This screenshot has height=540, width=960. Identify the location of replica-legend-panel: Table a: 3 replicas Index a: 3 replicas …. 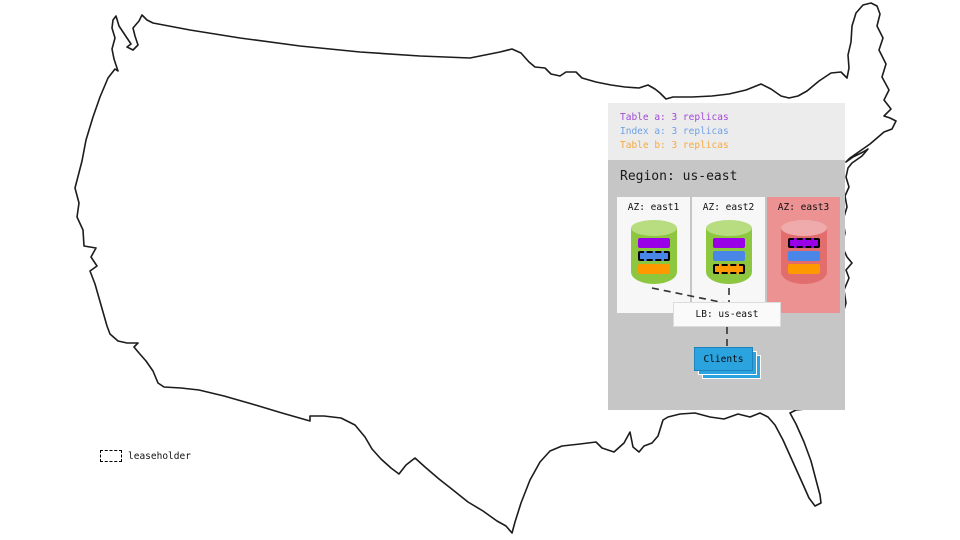
(726, 131).